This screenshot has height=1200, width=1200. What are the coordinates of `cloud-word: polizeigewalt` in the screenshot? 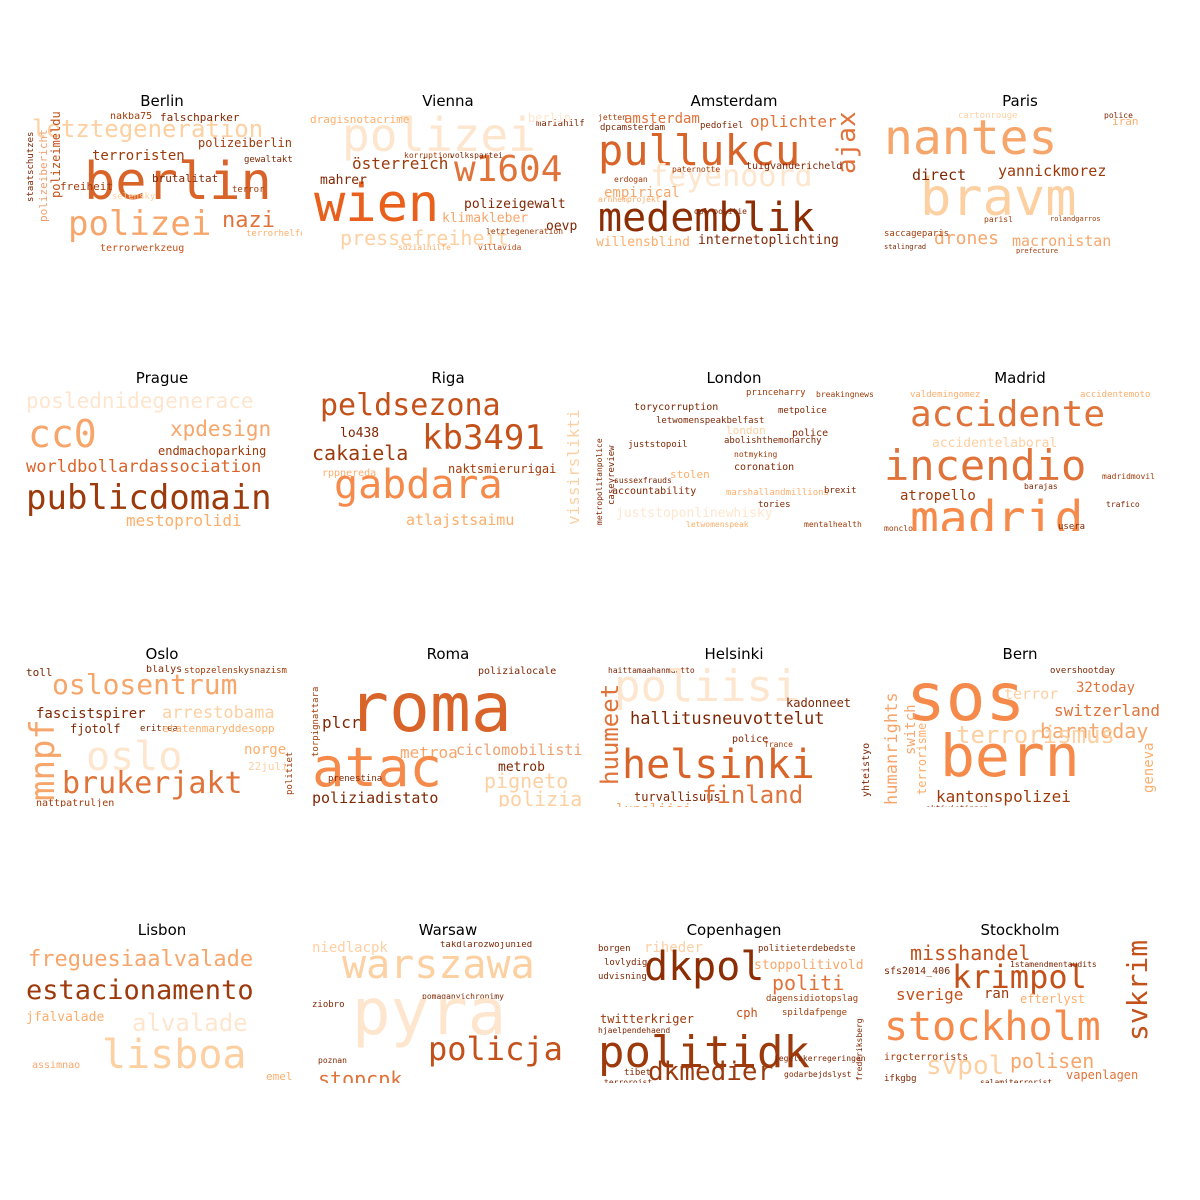 It's located at (515, 204).